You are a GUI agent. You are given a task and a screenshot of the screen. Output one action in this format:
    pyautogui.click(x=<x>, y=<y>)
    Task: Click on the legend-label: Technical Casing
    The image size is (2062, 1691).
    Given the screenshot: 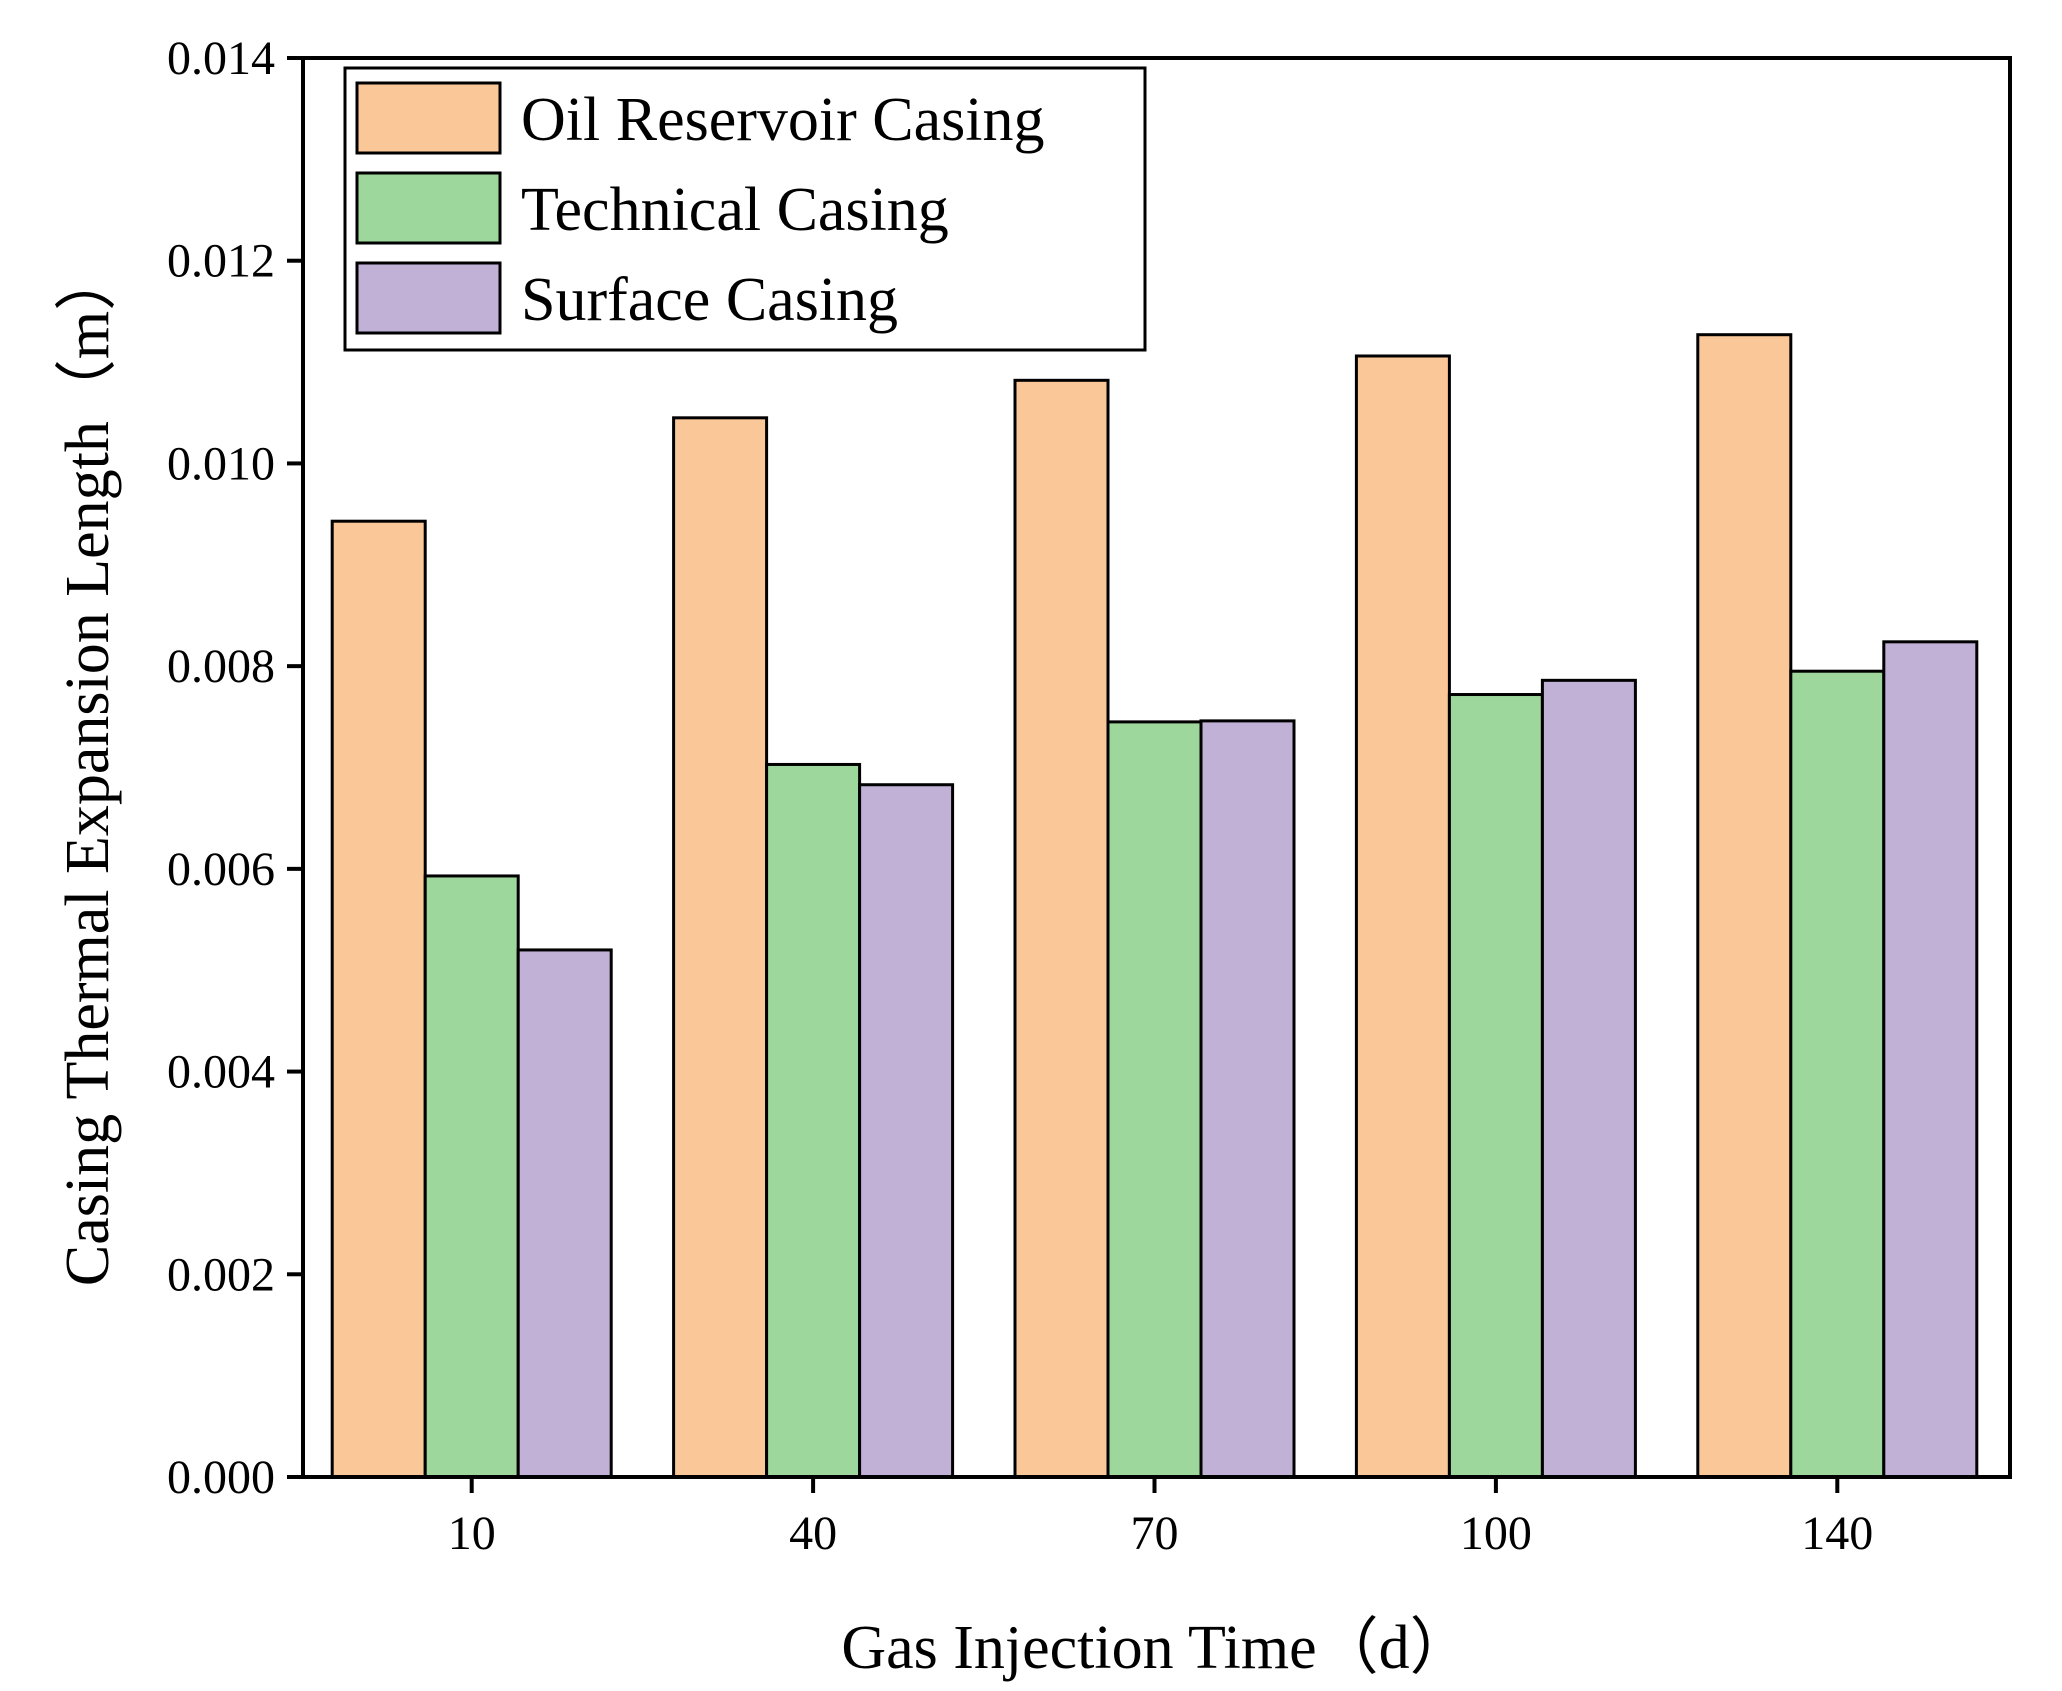 What is the action you would take?
    pyautogui.click(x=735, y=210)
    